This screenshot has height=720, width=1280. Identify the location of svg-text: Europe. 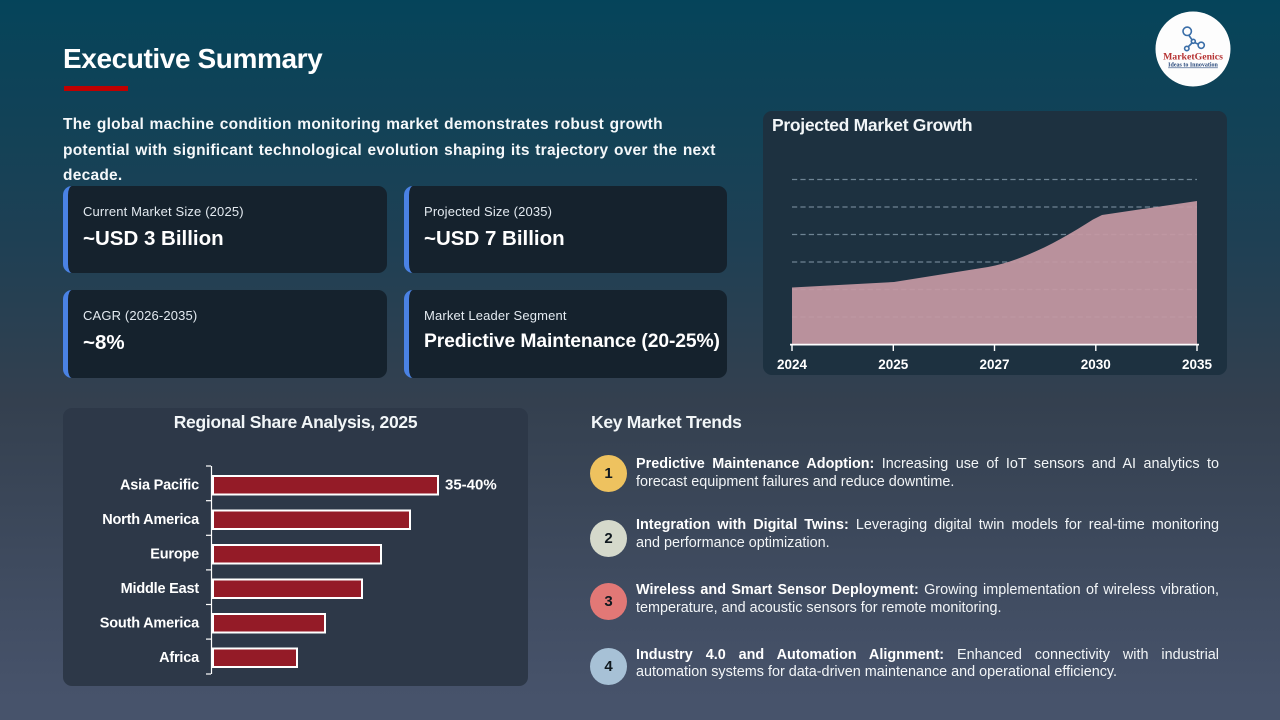
(174, 555).